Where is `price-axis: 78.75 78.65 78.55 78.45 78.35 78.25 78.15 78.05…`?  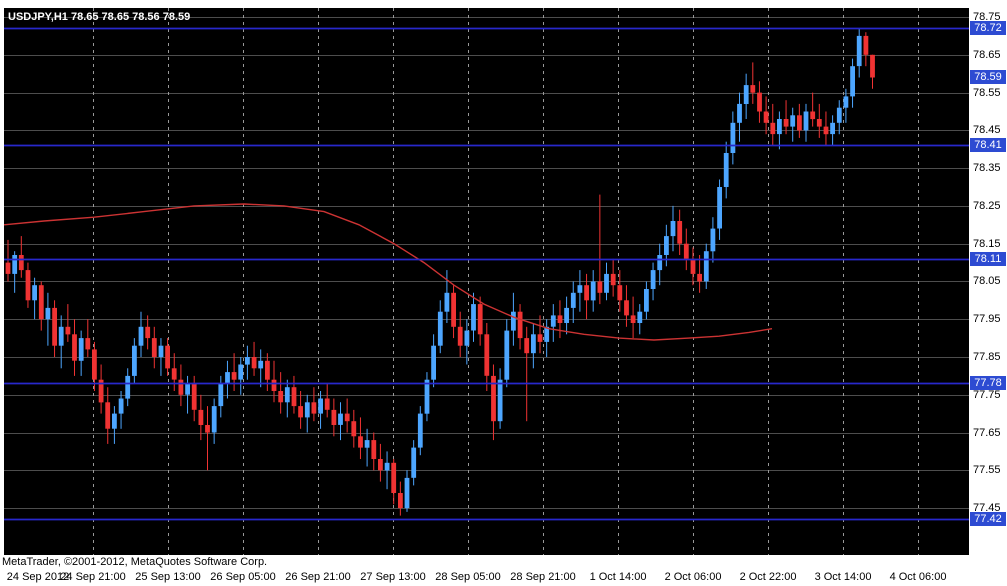
price-axis: 78.75 78.65 78.55 78.45 78.35 78.25 78.15 78.05… is located at coordinates (988, 293).